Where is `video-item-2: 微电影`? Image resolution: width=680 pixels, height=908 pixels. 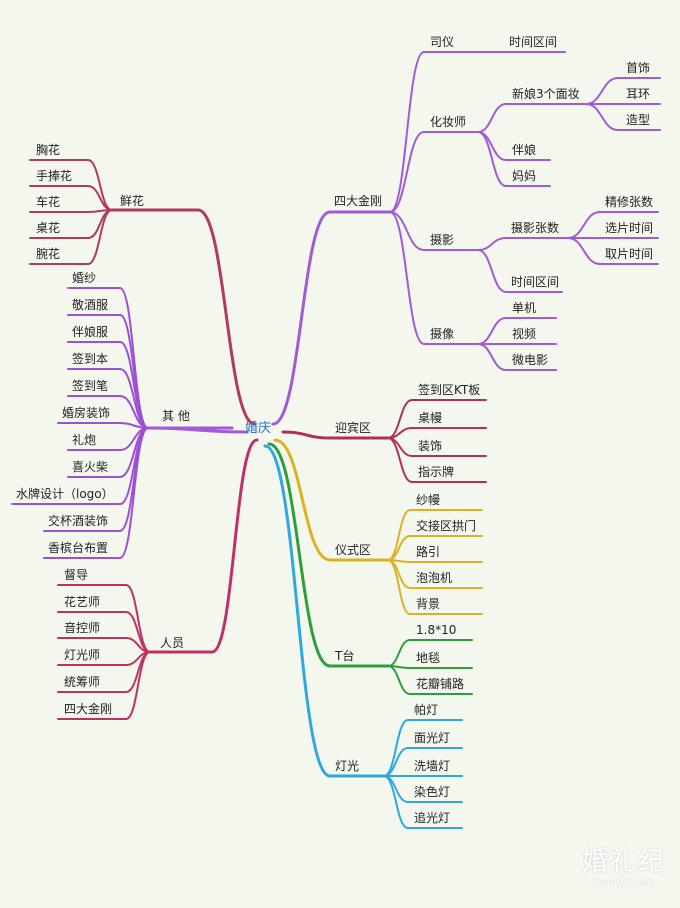 video-item-2: 微电影 is located at coordinates (530, 360).